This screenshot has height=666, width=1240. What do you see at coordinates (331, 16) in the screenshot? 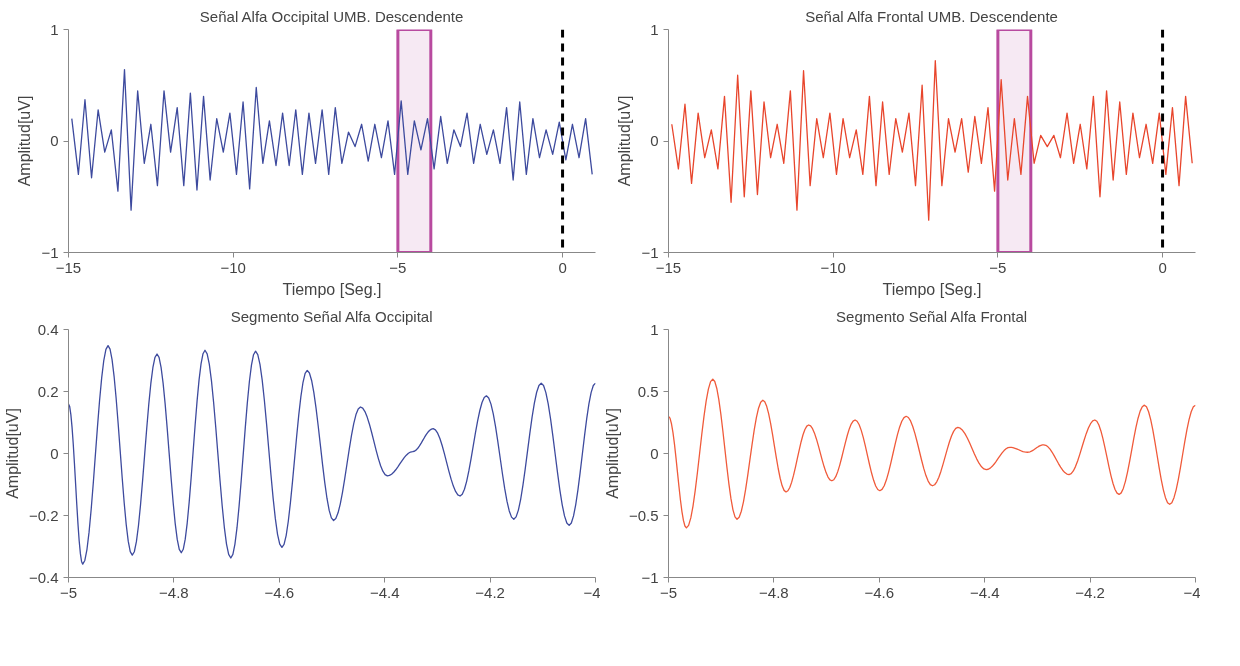
I see `chart-title: Señal Alfa Occipital UMB. Descendente` at bounding box center [331, 16].